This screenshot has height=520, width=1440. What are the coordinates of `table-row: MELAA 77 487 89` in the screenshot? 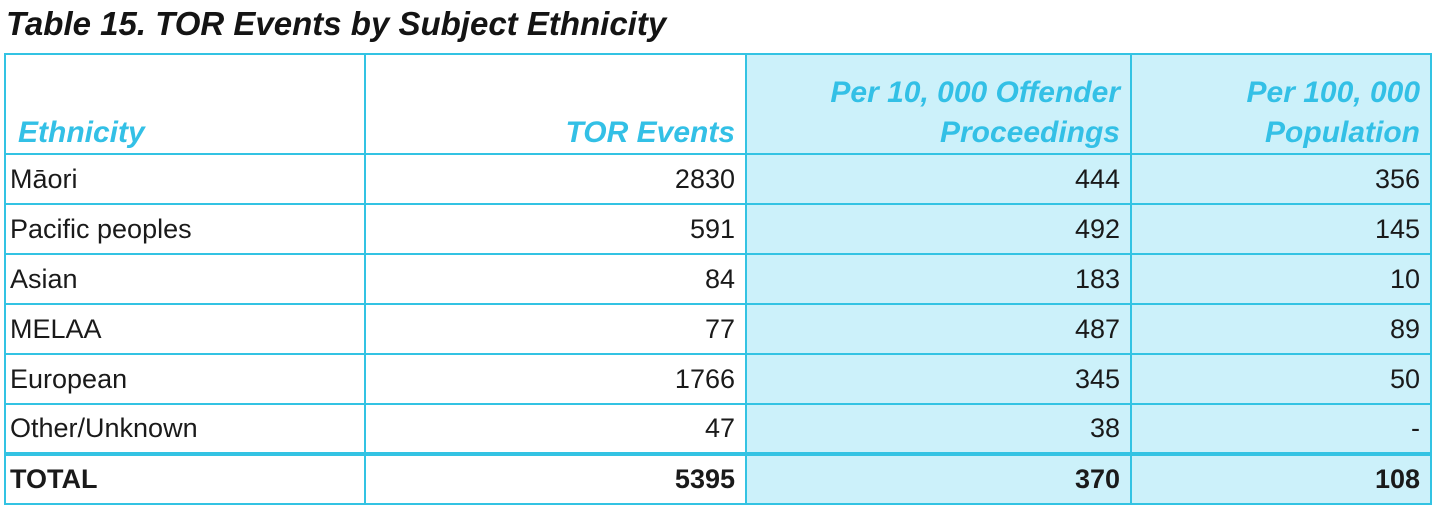 It's located at (718, 329).